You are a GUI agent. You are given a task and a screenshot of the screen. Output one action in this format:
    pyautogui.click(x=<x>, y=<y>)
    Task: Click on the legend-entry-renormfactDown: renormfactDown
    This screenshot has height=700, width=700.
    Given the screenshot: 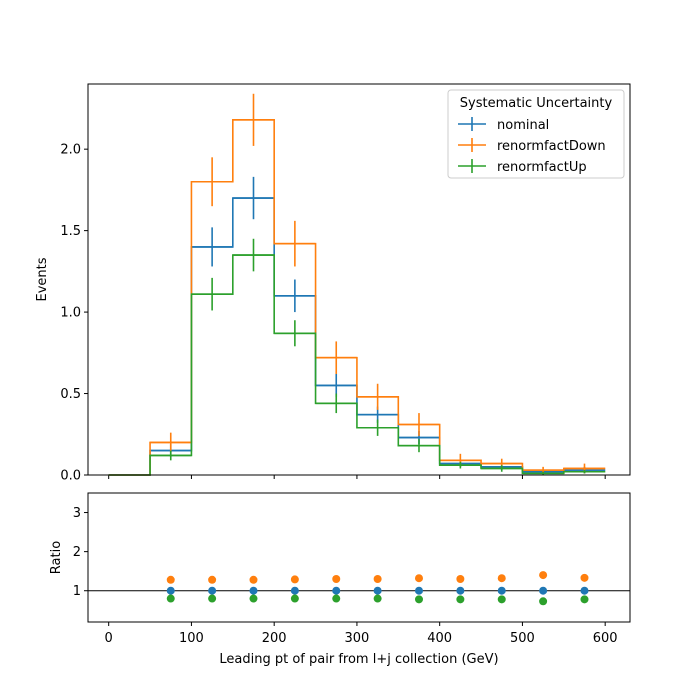 What is the action you would take?
    pyautogui.click(x=532, y=146)
    